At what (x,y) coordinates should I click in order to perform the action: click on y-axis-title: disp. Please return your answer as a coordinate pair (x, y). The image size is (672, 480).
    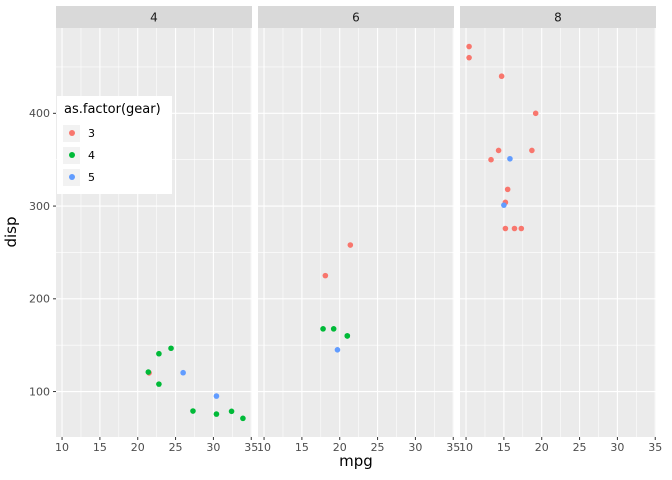
    Looking at the image, I should click on (11, 231).